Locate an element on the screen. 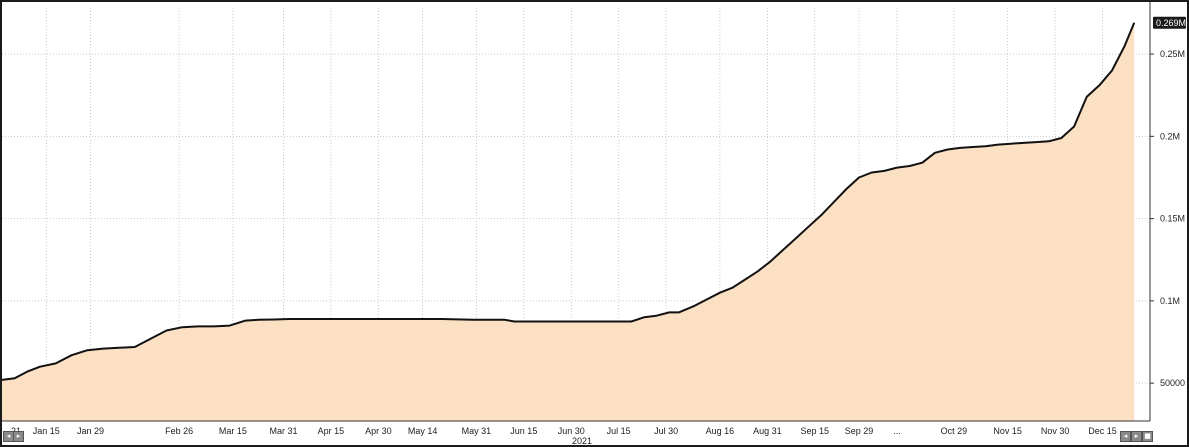 The image size is (1189, 447). x-tick-label: Jun 30 is located at coordinates (571, 431).